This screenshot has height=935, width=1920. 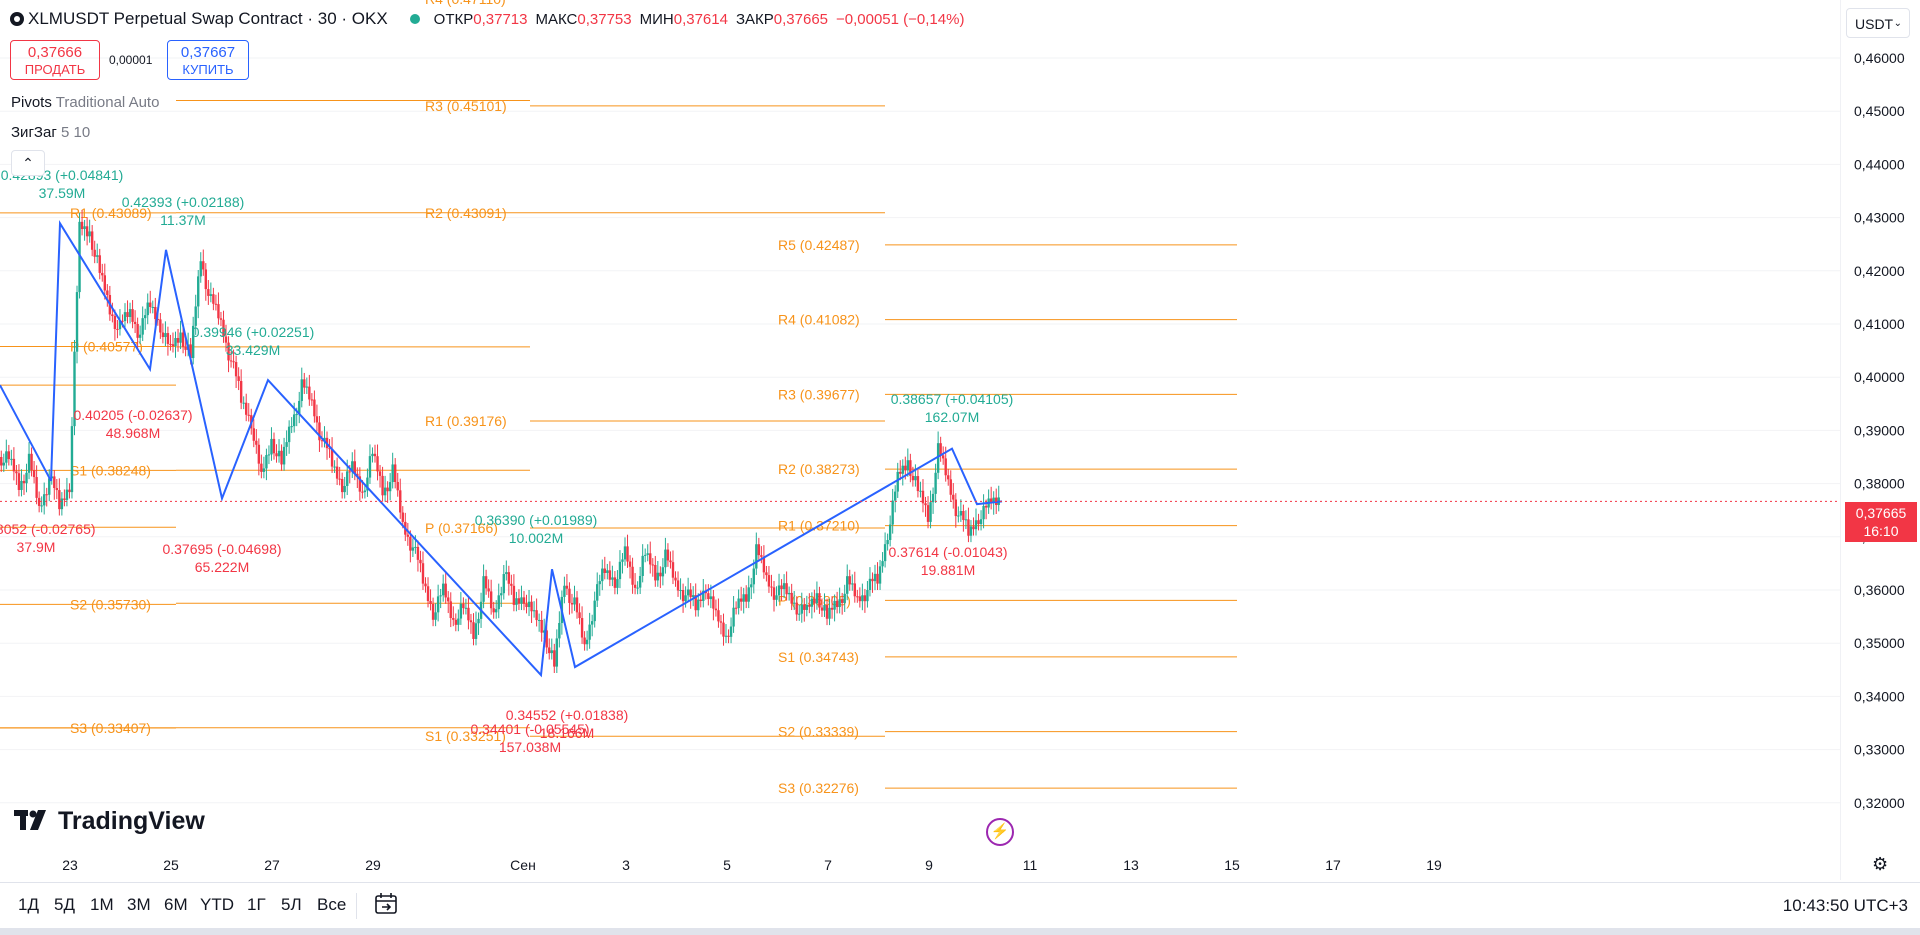 I want to click on change-value: −0,00051 (−0,14%), so click(x=900, y=19).